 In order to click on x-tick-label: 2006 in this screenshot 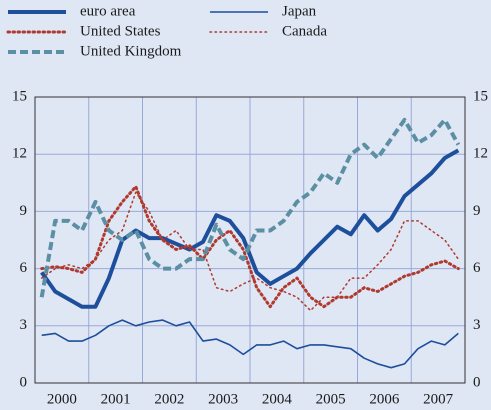, I will do `click(384, 399)`.